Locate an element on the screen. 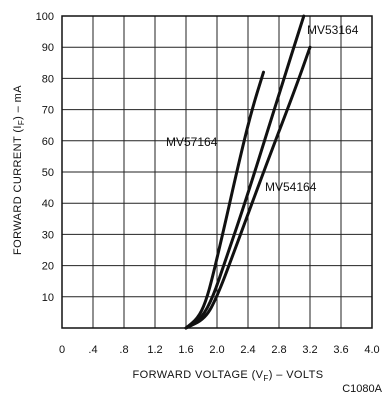 The width and height of the screenshot is (387, 398). y-tick-label: 90 is located at coordinates (48, 48).